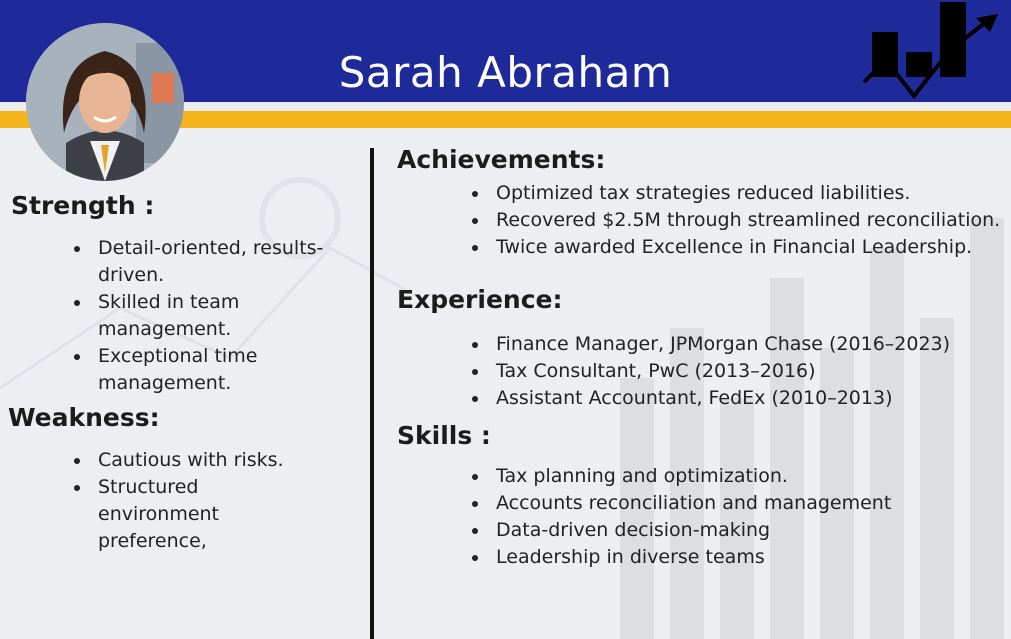  I want to click on weakness-heading: Weakness:, so click(84, 417).